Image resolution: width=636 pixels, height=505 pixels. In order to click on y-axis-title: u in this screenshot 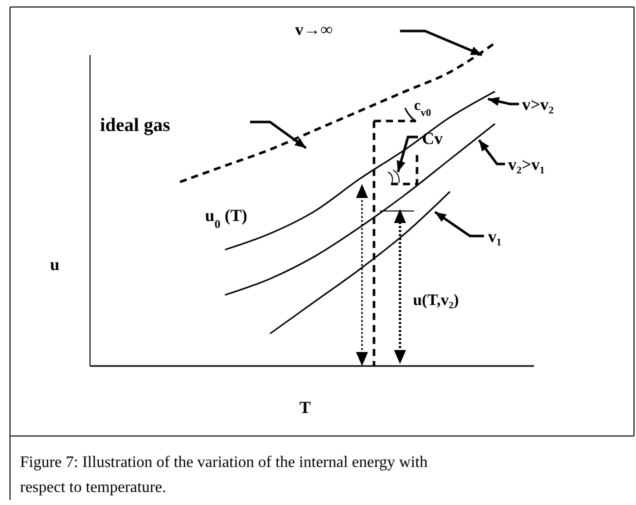, I will do `click(55, 264)`.